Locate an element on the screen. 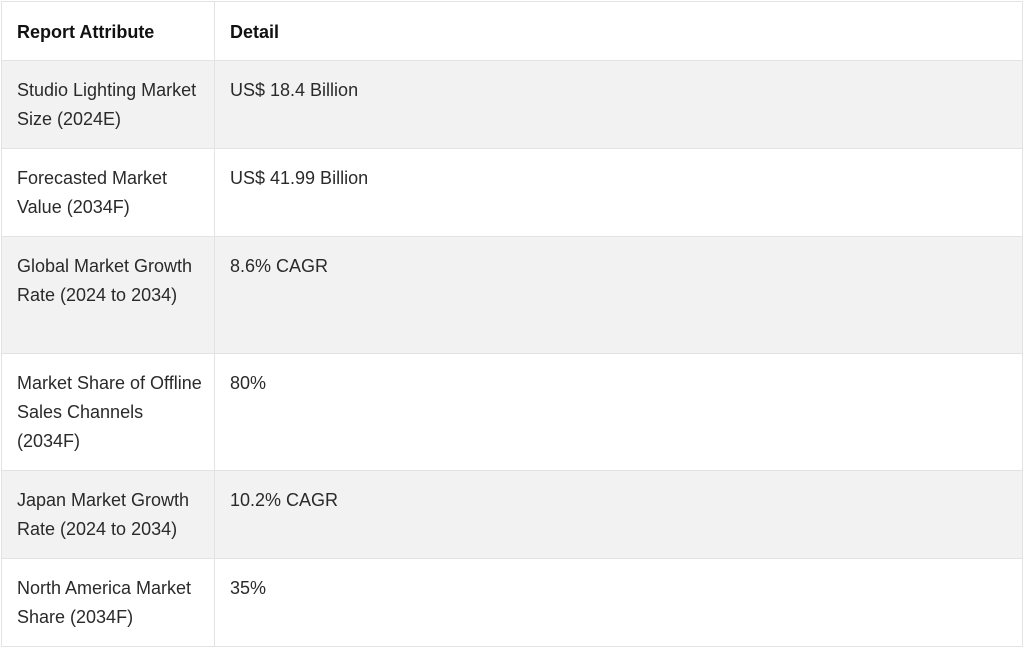  table-row: North America Market Share (2034F) 35% is located at coordinates (512, 602).